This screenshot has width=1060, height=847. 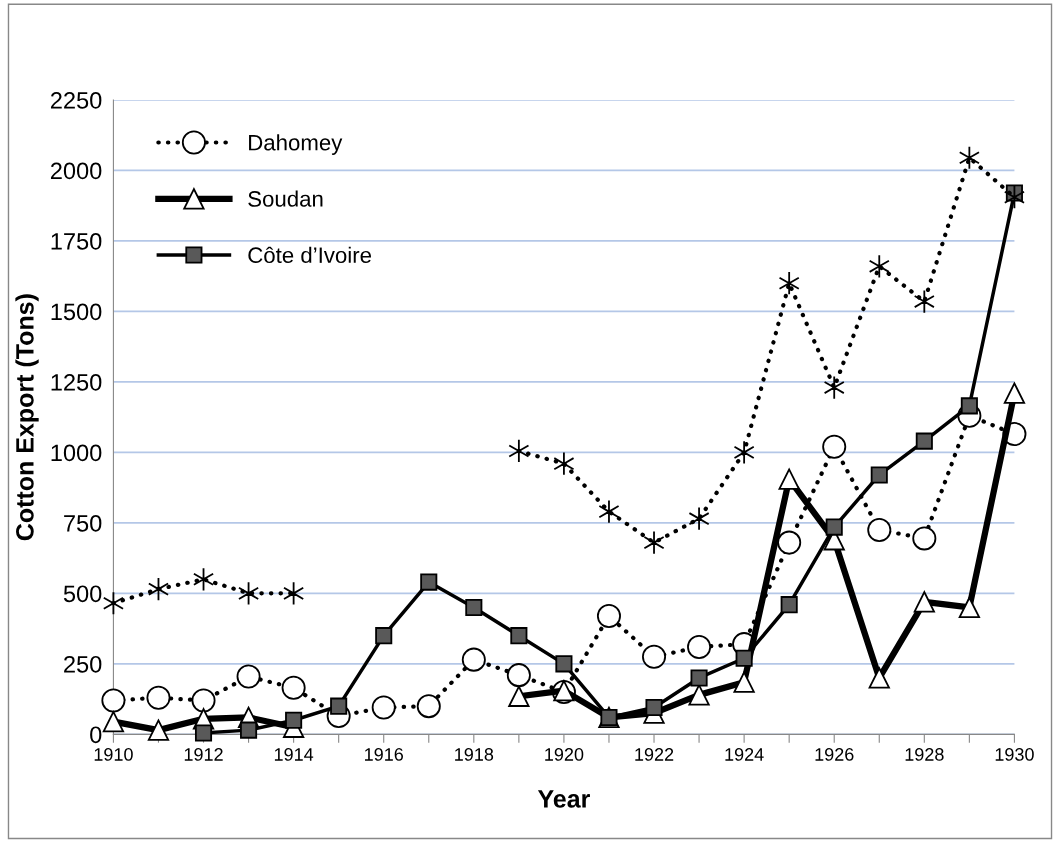 What do you see at coordinates (294, 754) in the screenshot?
I see `x-tick-label: 1914` at bounding box center [294, 754].